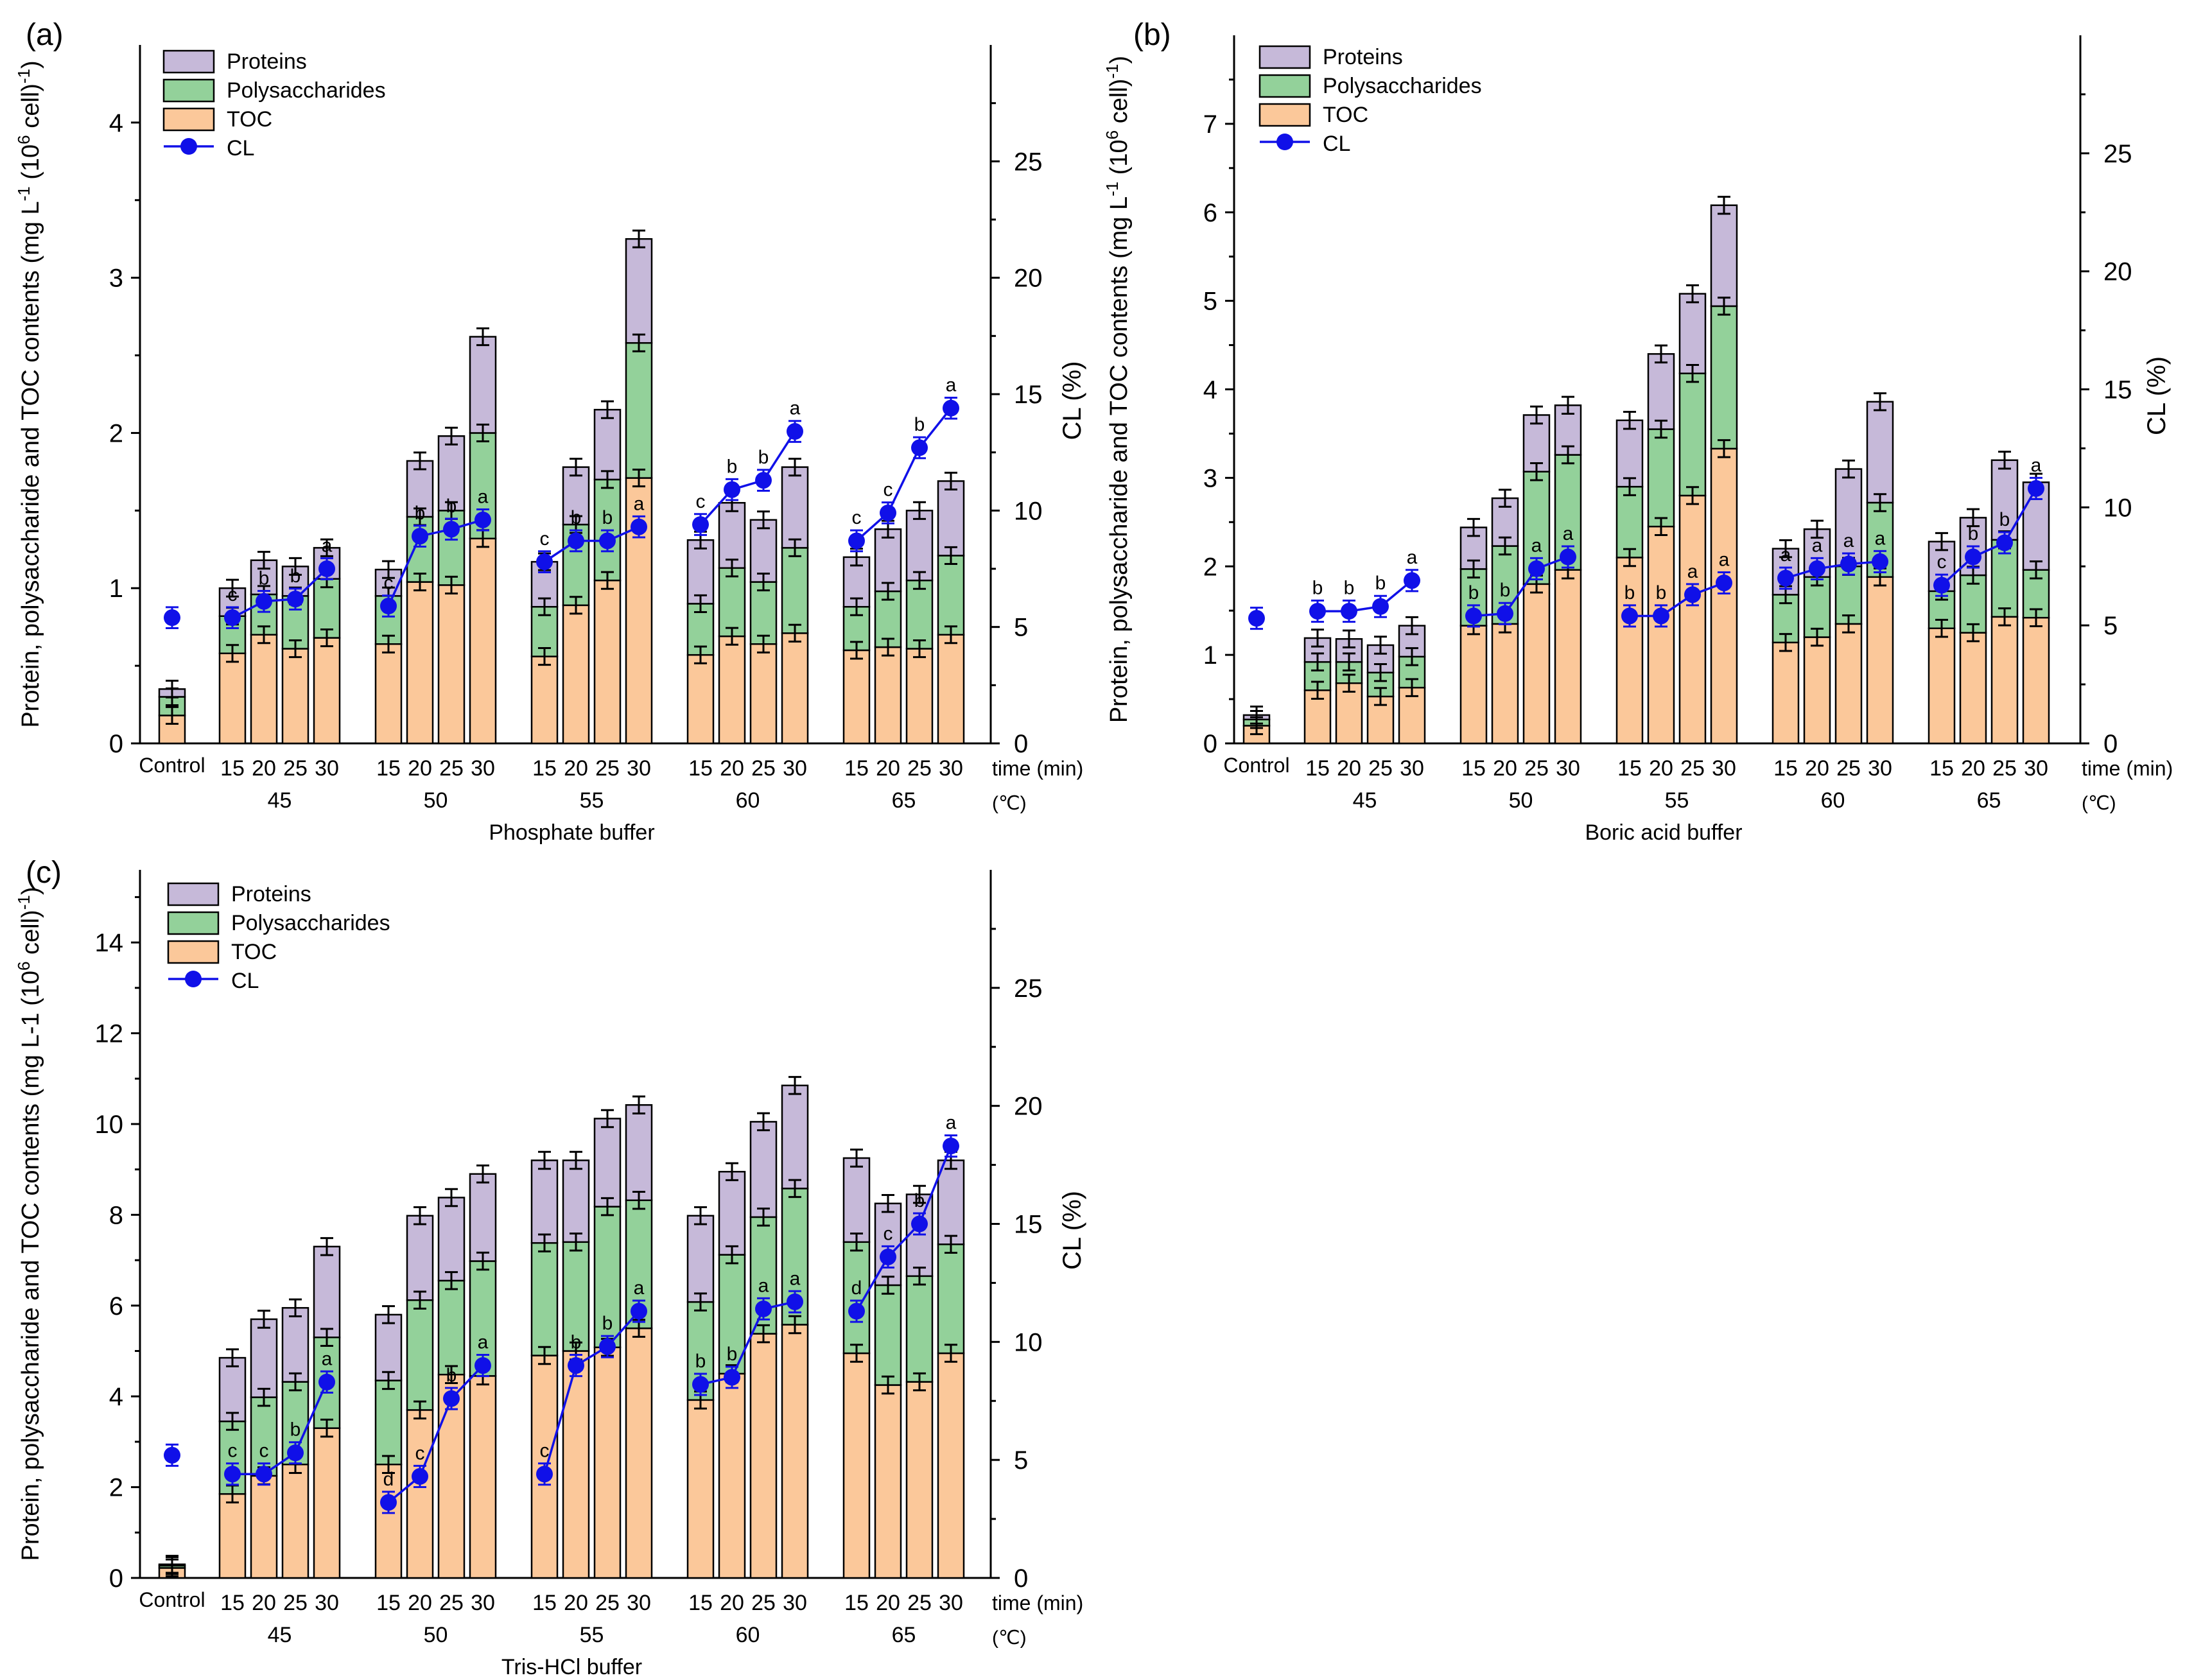 Image resolution: width=2194 pixels, height=1680 pixels. What do you see at coordinates (592, 800) in the screenshot?
I see `temperature-label: 55` at bounding box center [592, 800].